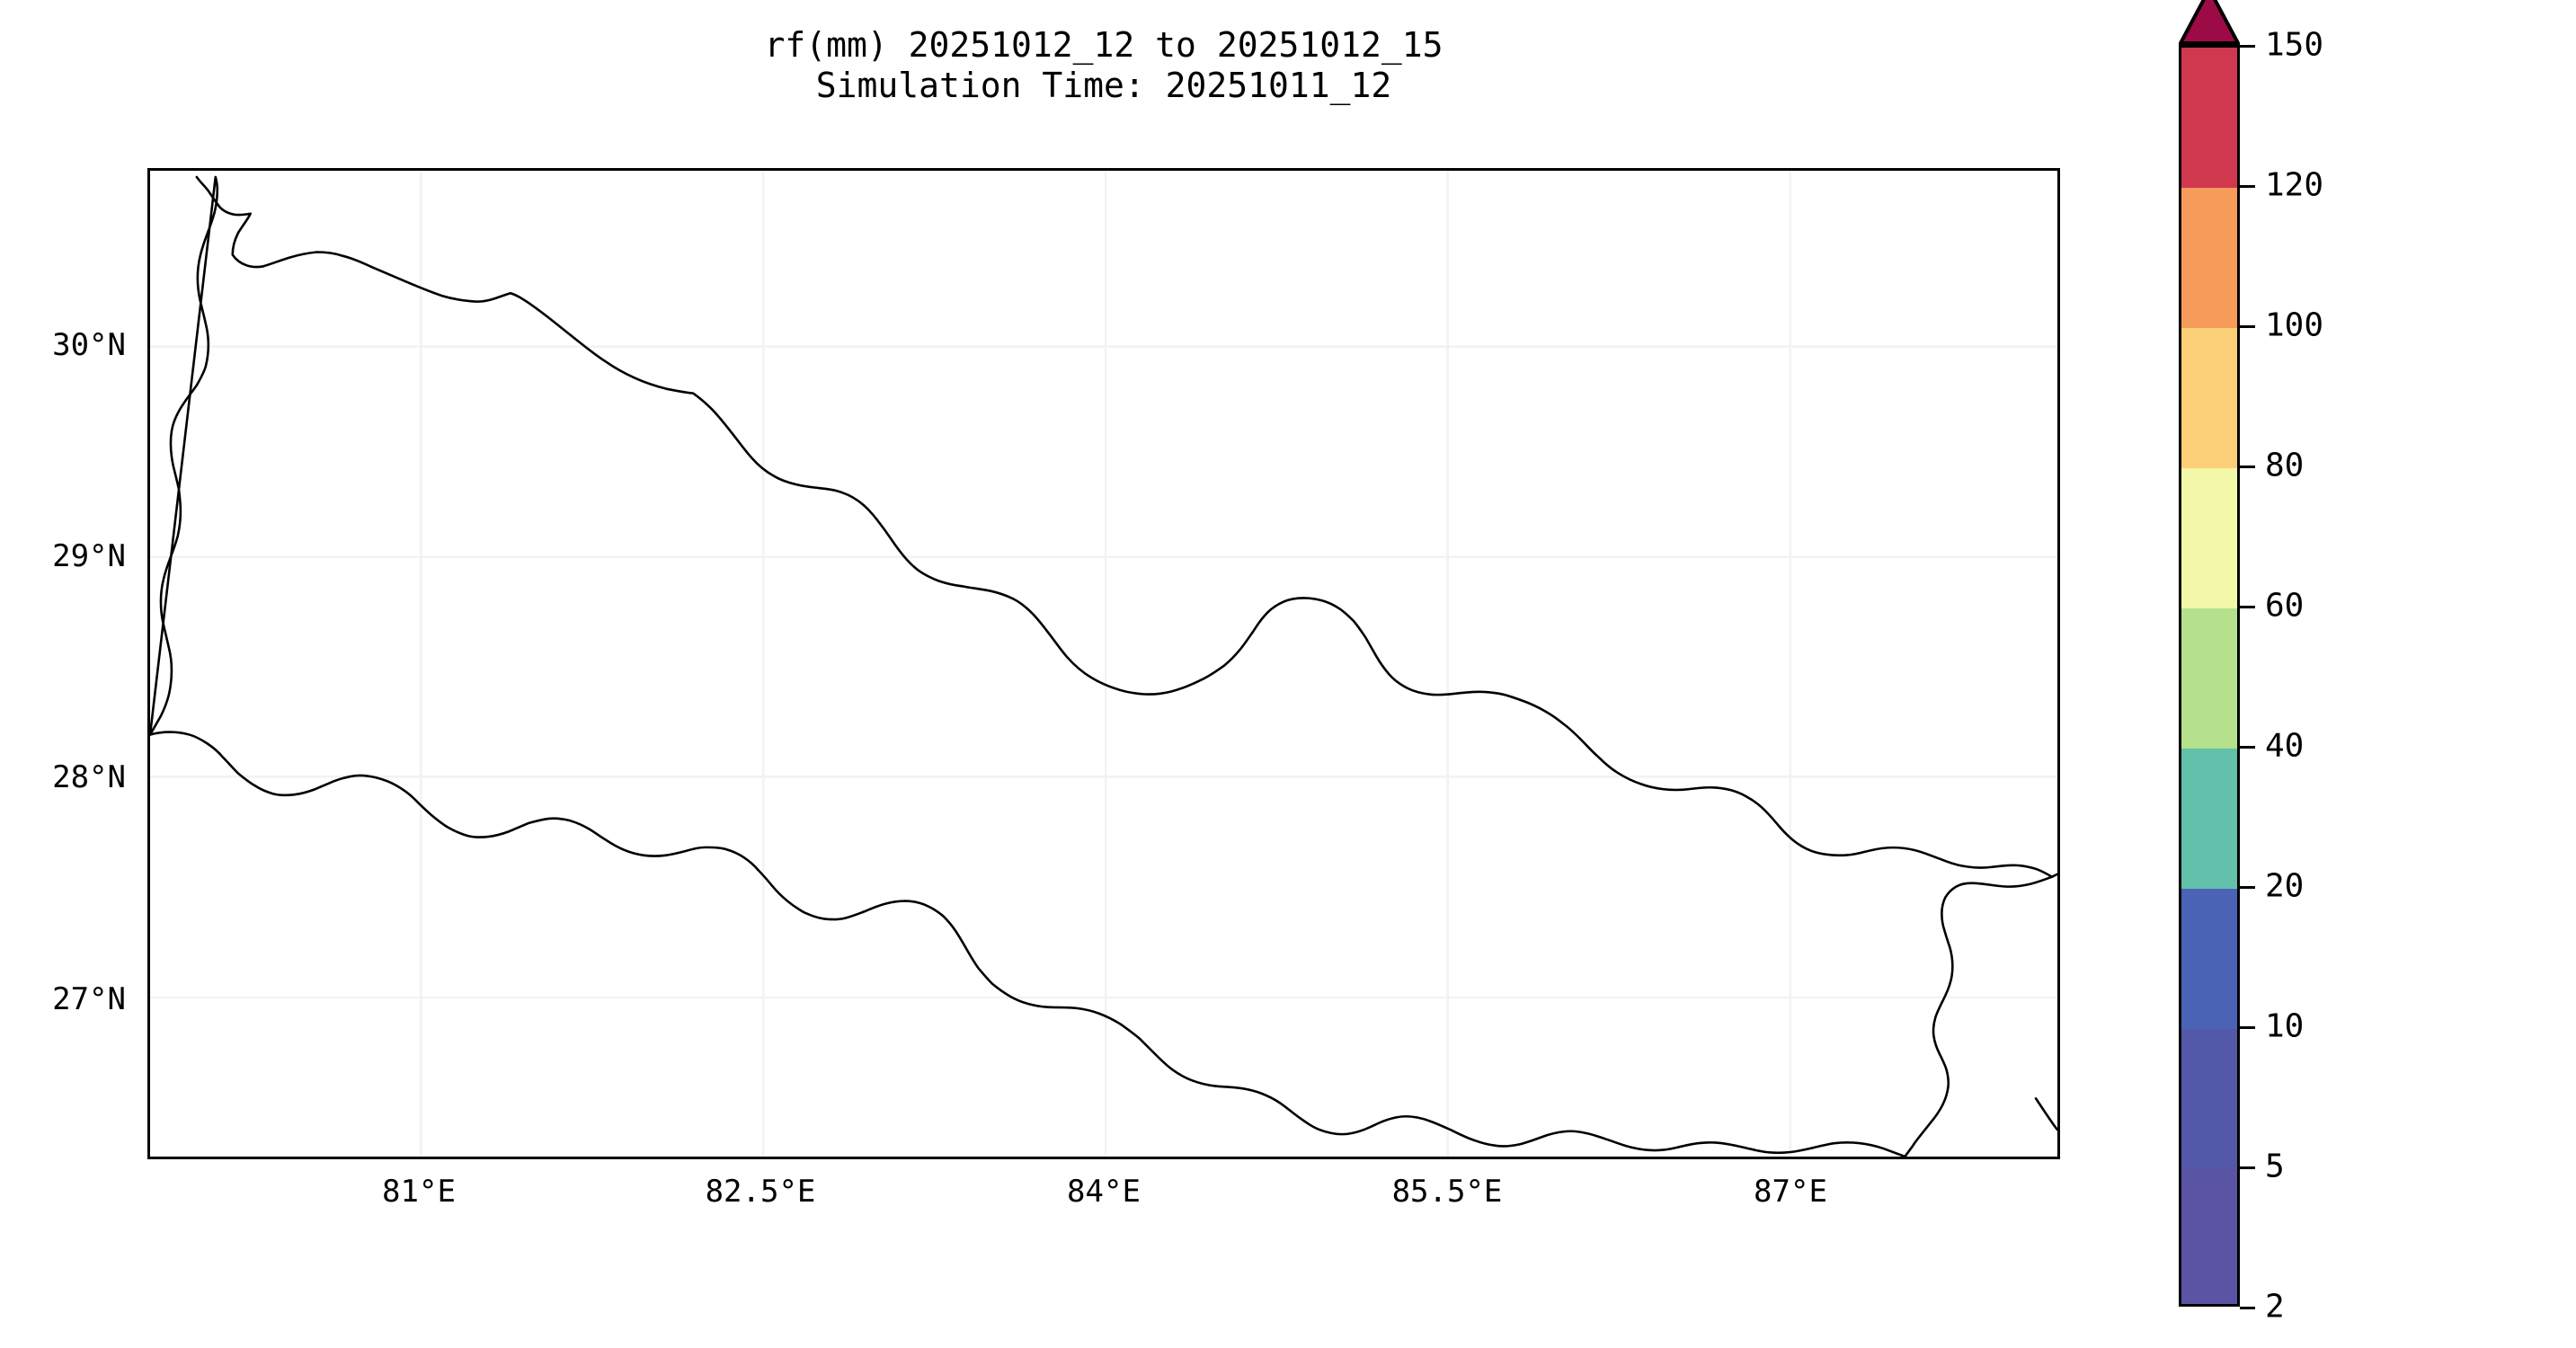  What do you see at coordinates (2285, 465) in the screenshot?
I see `colorbar-ticklabel-80: 80` at bounding box center [2285, 465].